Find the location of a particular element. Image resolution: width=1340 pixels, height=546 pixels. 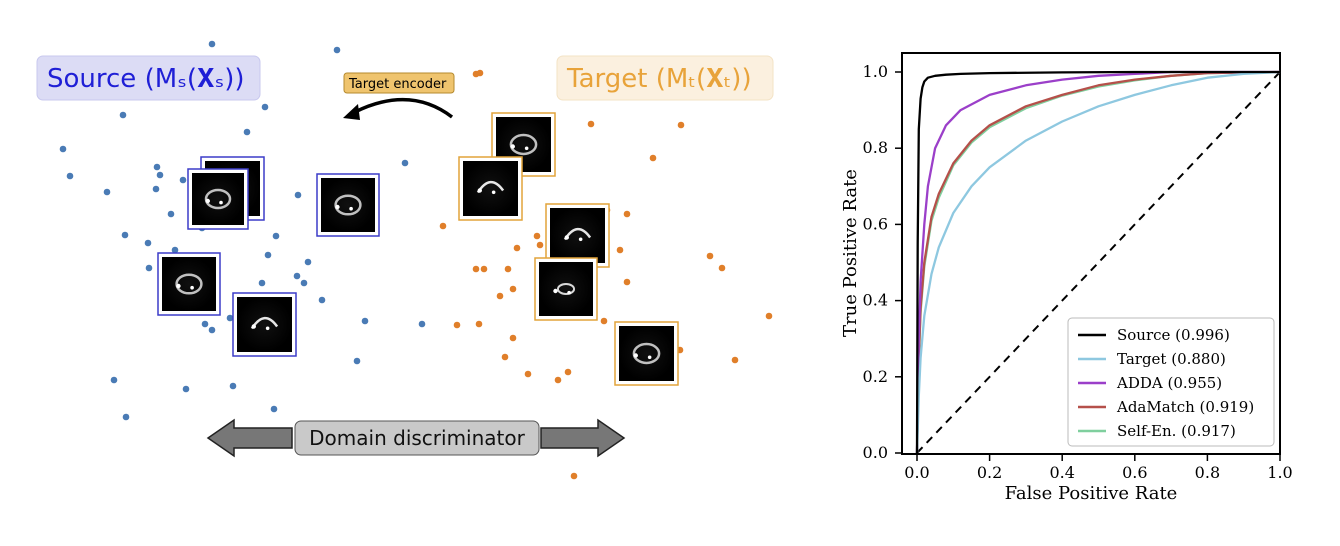

y-axis-ticks: 0.0 0.2 0.4 0.6 0.8 1.0 is located at coordinates (882, 262).